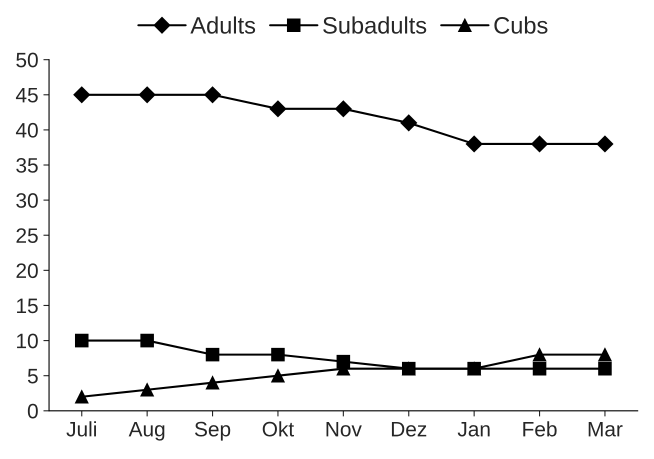 Image resolution: width=654 pixels, height=459 pixels. What do you see at coordinates (33, 411) in the screenshot?
I see `y-tick-label: 0` at bounding box center [33, 411].